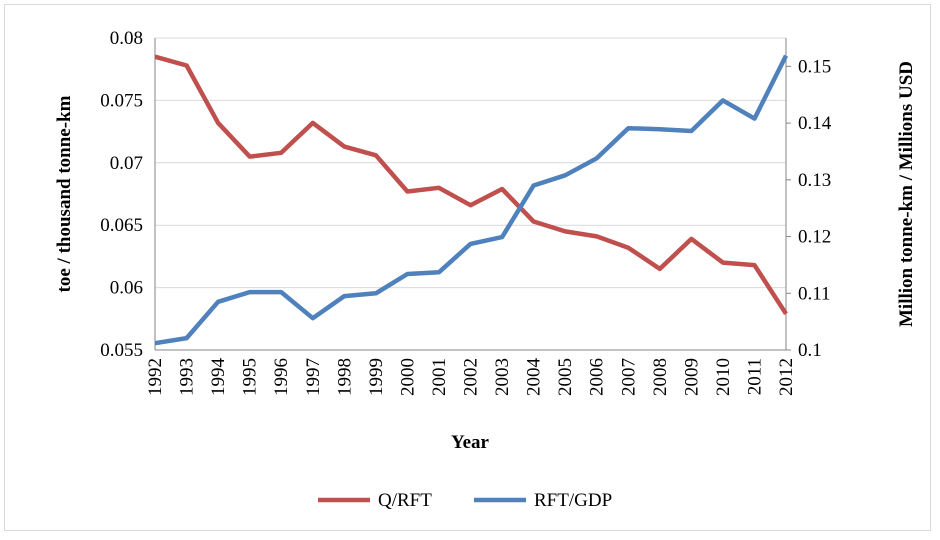 The image size is (940, 540). What do you see at coordinates (815, 123) in the screenshot?
I see `y2-tick-label: 0.14` at bounding box center [815, 123].